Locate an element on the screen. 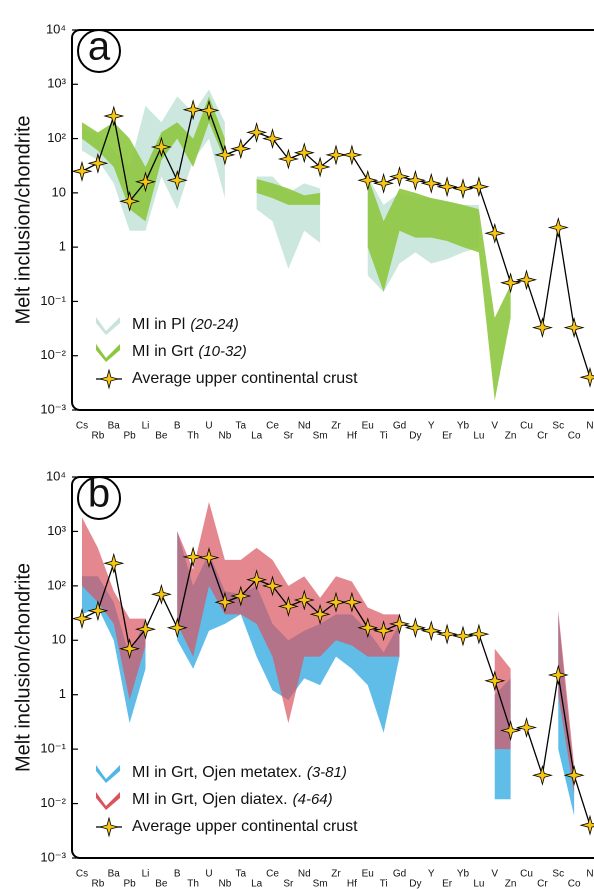  legend-name: MI in Grt, Ojen diatex. is located at coordinates (210, 799).